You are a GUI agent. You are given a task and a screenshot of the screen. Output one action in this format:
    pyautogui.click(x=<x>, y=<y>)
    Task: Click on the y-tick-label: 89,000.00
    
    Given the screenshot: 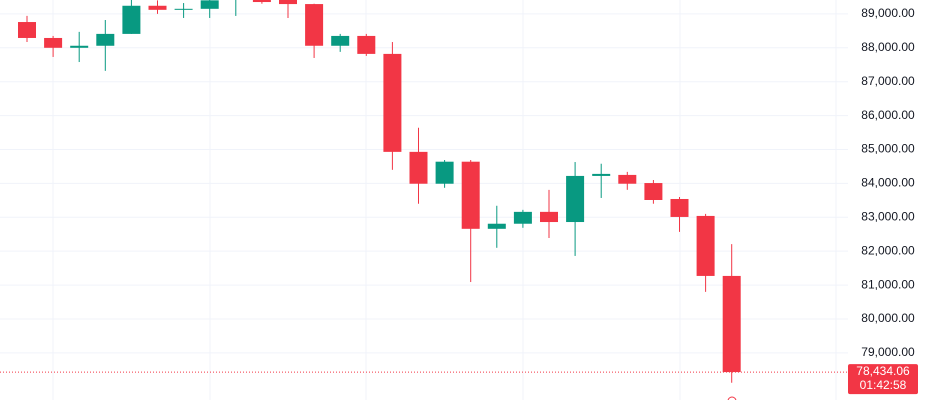 What is the action you would take?
    pyautogui.click(x=888, y=13)
    